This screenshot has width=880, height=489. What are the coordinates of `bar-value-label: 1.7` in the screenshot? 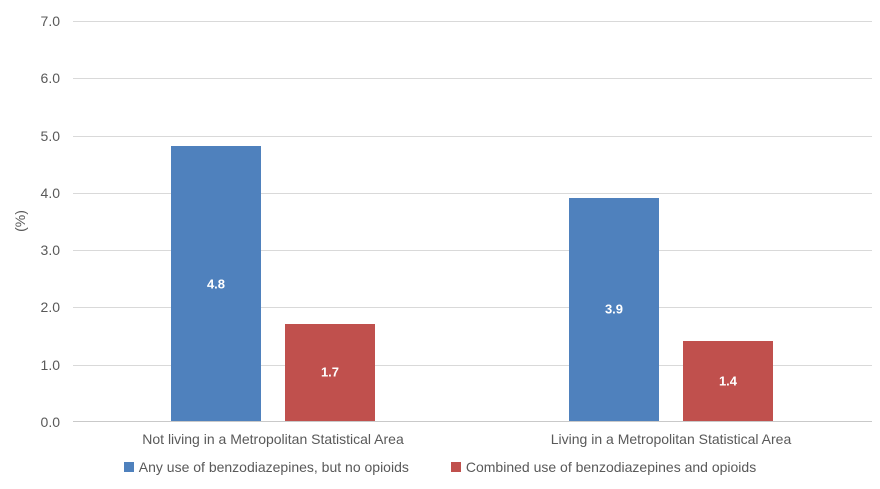 It's located at (330, 372).